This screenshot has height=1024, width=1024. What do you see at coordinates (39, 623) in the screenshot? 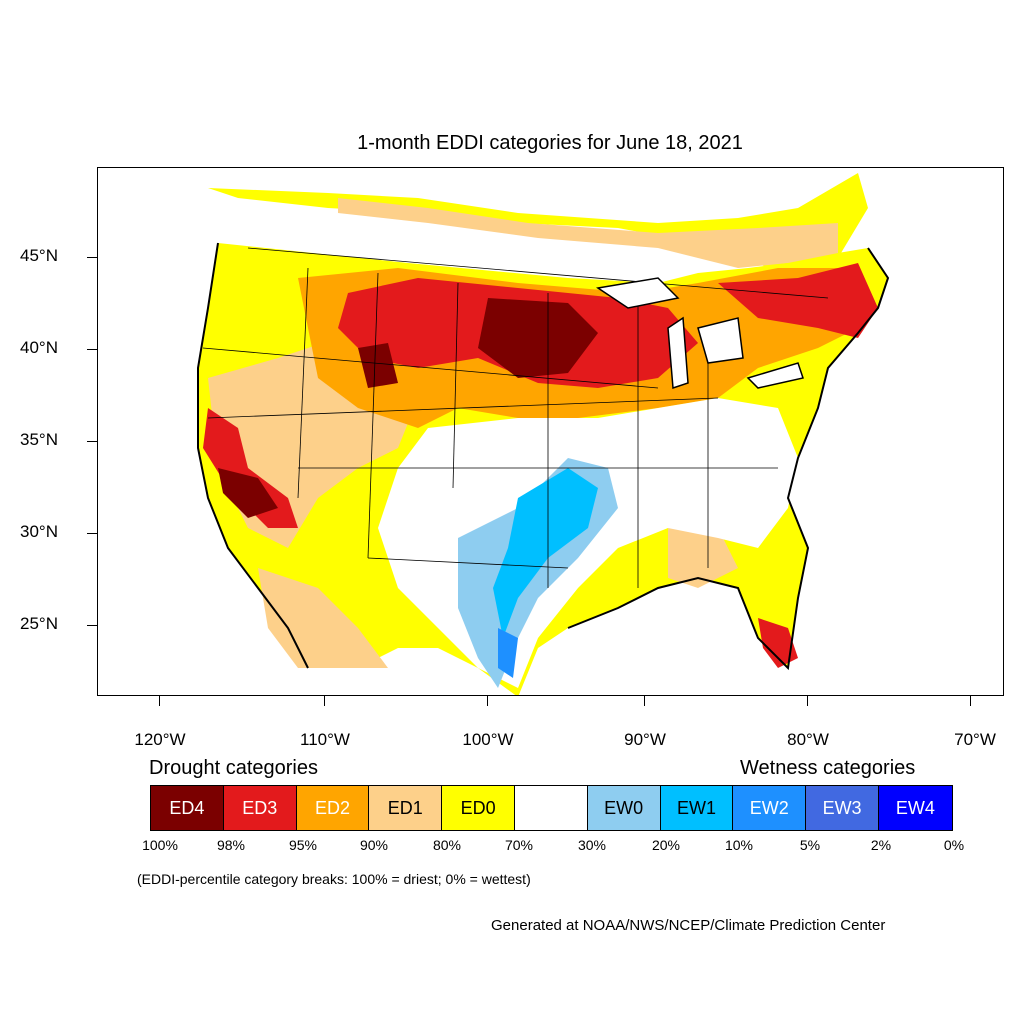
I see `lat-label-25: 25°N` at bounding box center [39, 623].